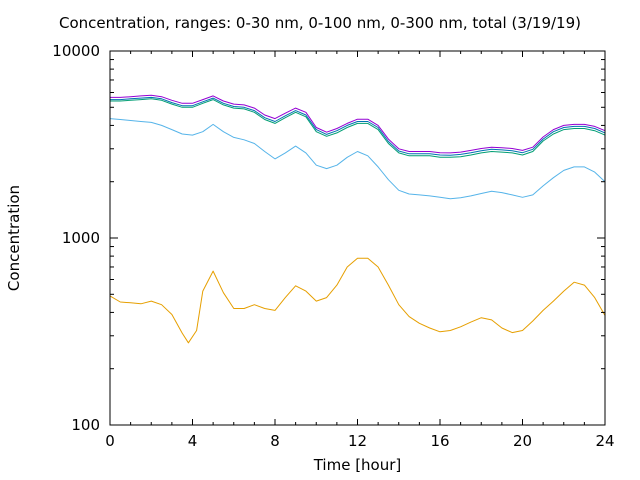 Image resolution: width=640 pixels, height=480 pixels. What do you see at coordinates (110, 441) in the screenshot?
I see `x-tick-label-0: 0` at bounding box center [110, 441].